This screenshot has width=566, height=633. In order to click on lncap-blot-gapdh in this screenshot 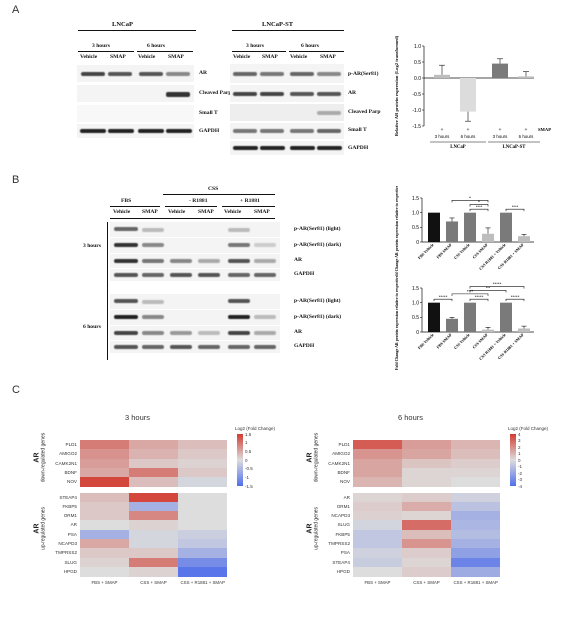, I will do `click(135, 131)`.